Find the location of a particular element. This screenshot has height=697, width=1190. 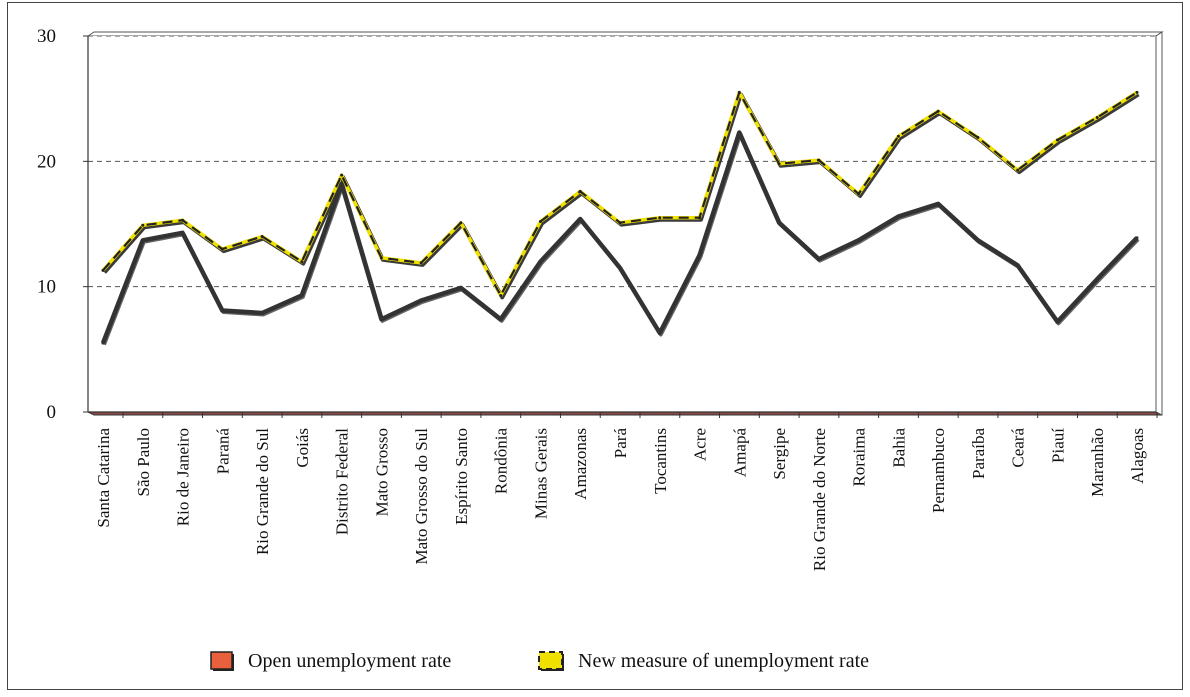

x-tick-label: Rio de Janeiro is located at coordinates (183, 477).